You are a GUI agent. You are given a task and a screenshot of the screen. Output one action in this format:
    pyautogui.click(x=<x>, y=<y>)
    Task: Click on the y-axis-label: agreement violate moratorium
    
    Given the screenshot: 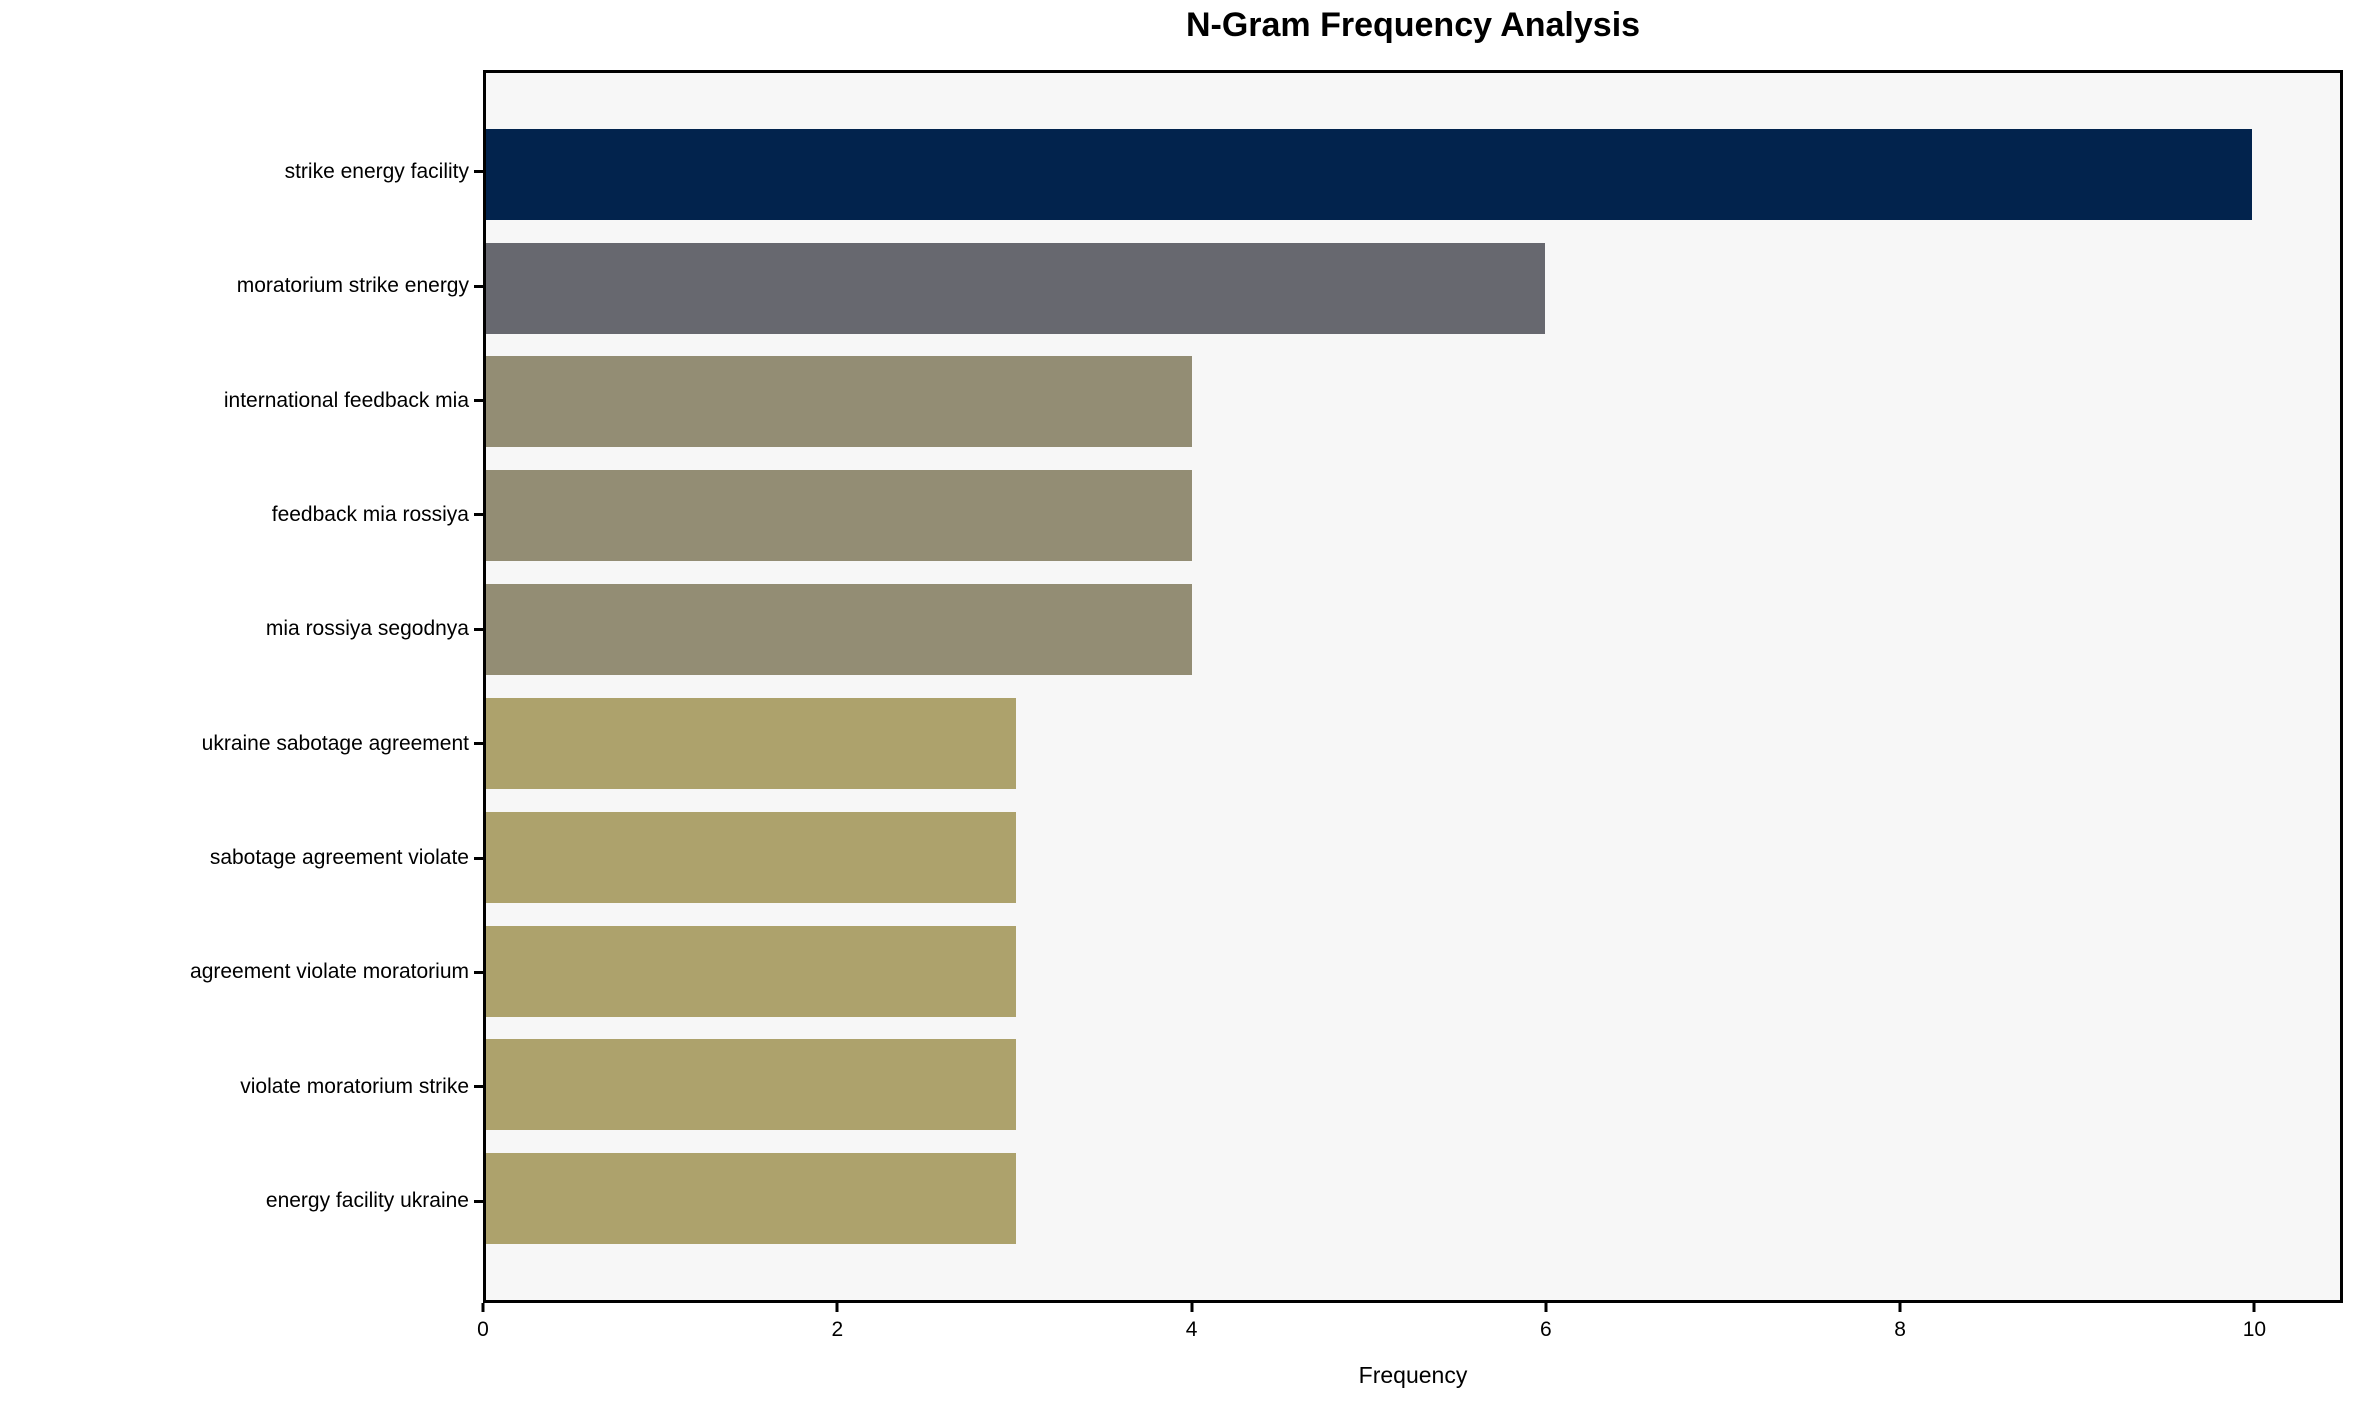 What is the action you would take?
    pyautogui.click(x=329, y=972)
    